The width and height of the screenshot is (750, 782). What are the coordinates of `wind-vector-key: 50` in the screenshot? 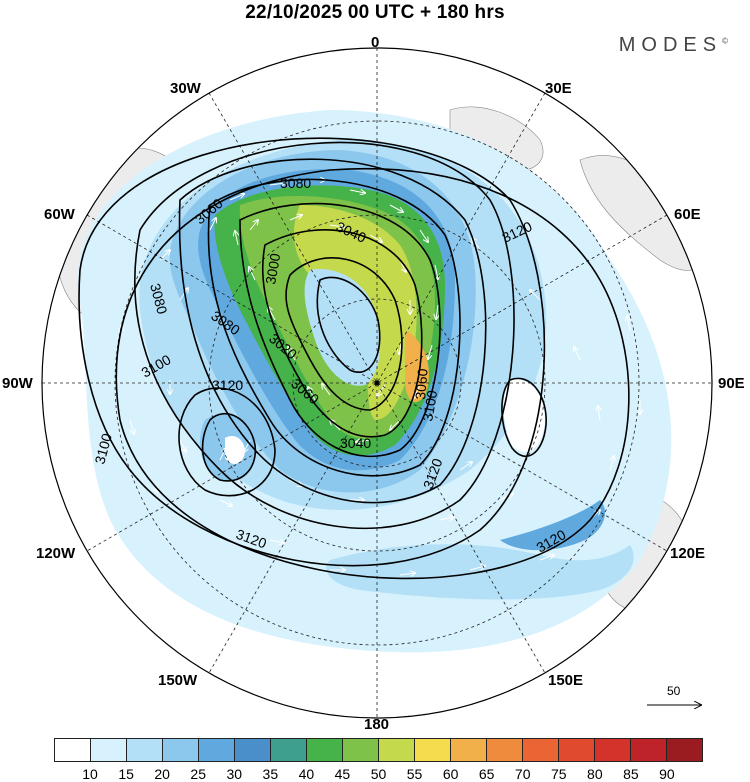 It's located at (676, 699).